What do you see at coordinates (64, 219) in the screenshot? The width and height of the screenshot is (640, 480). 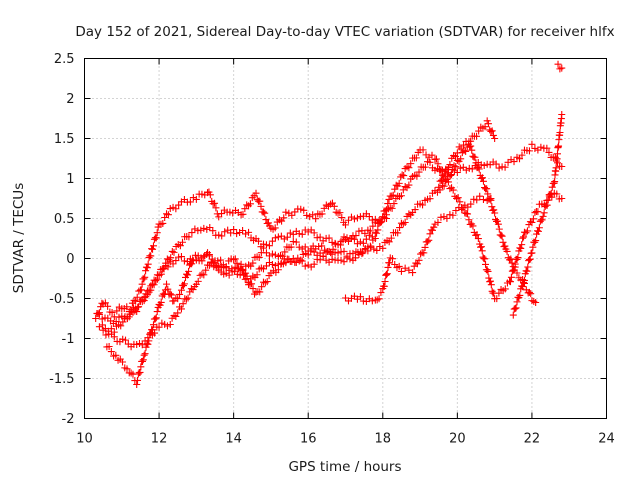 I see `y-tick-label: 0.5` at bounding box center [64, 219].